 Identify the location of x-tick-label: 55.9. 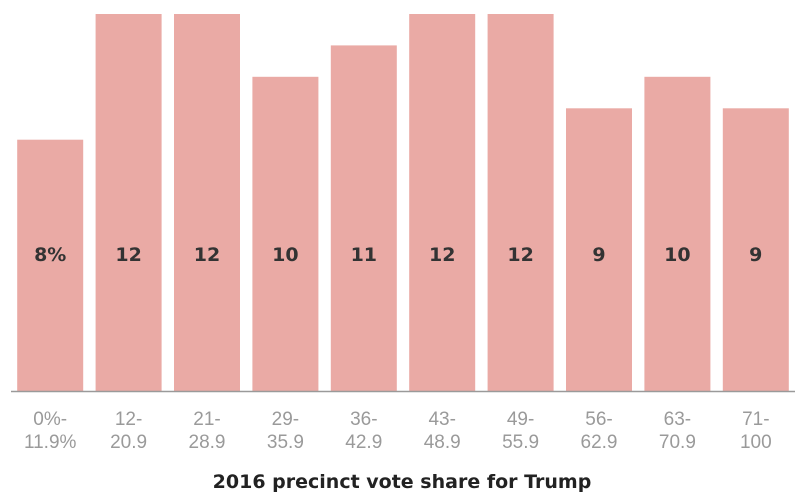
(520, 442).